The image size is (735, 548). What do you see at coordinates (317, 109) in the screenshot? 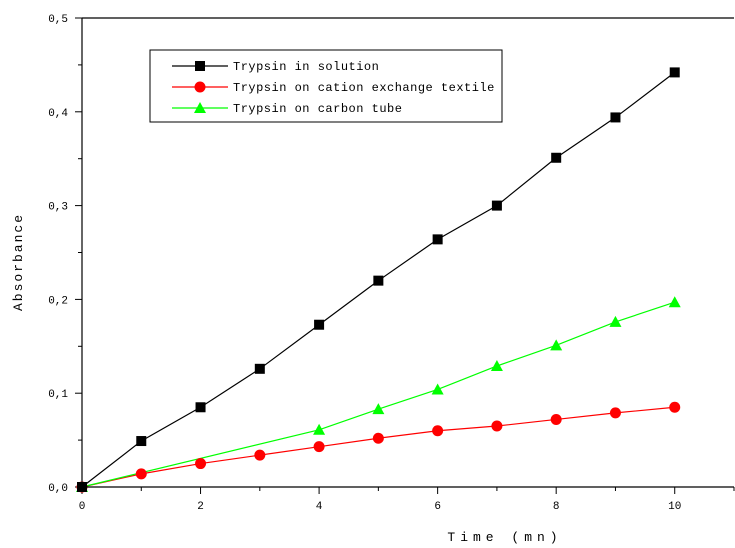
I see `legend-label: Trypsin on carbon tube` at bounding box center [317, 109].